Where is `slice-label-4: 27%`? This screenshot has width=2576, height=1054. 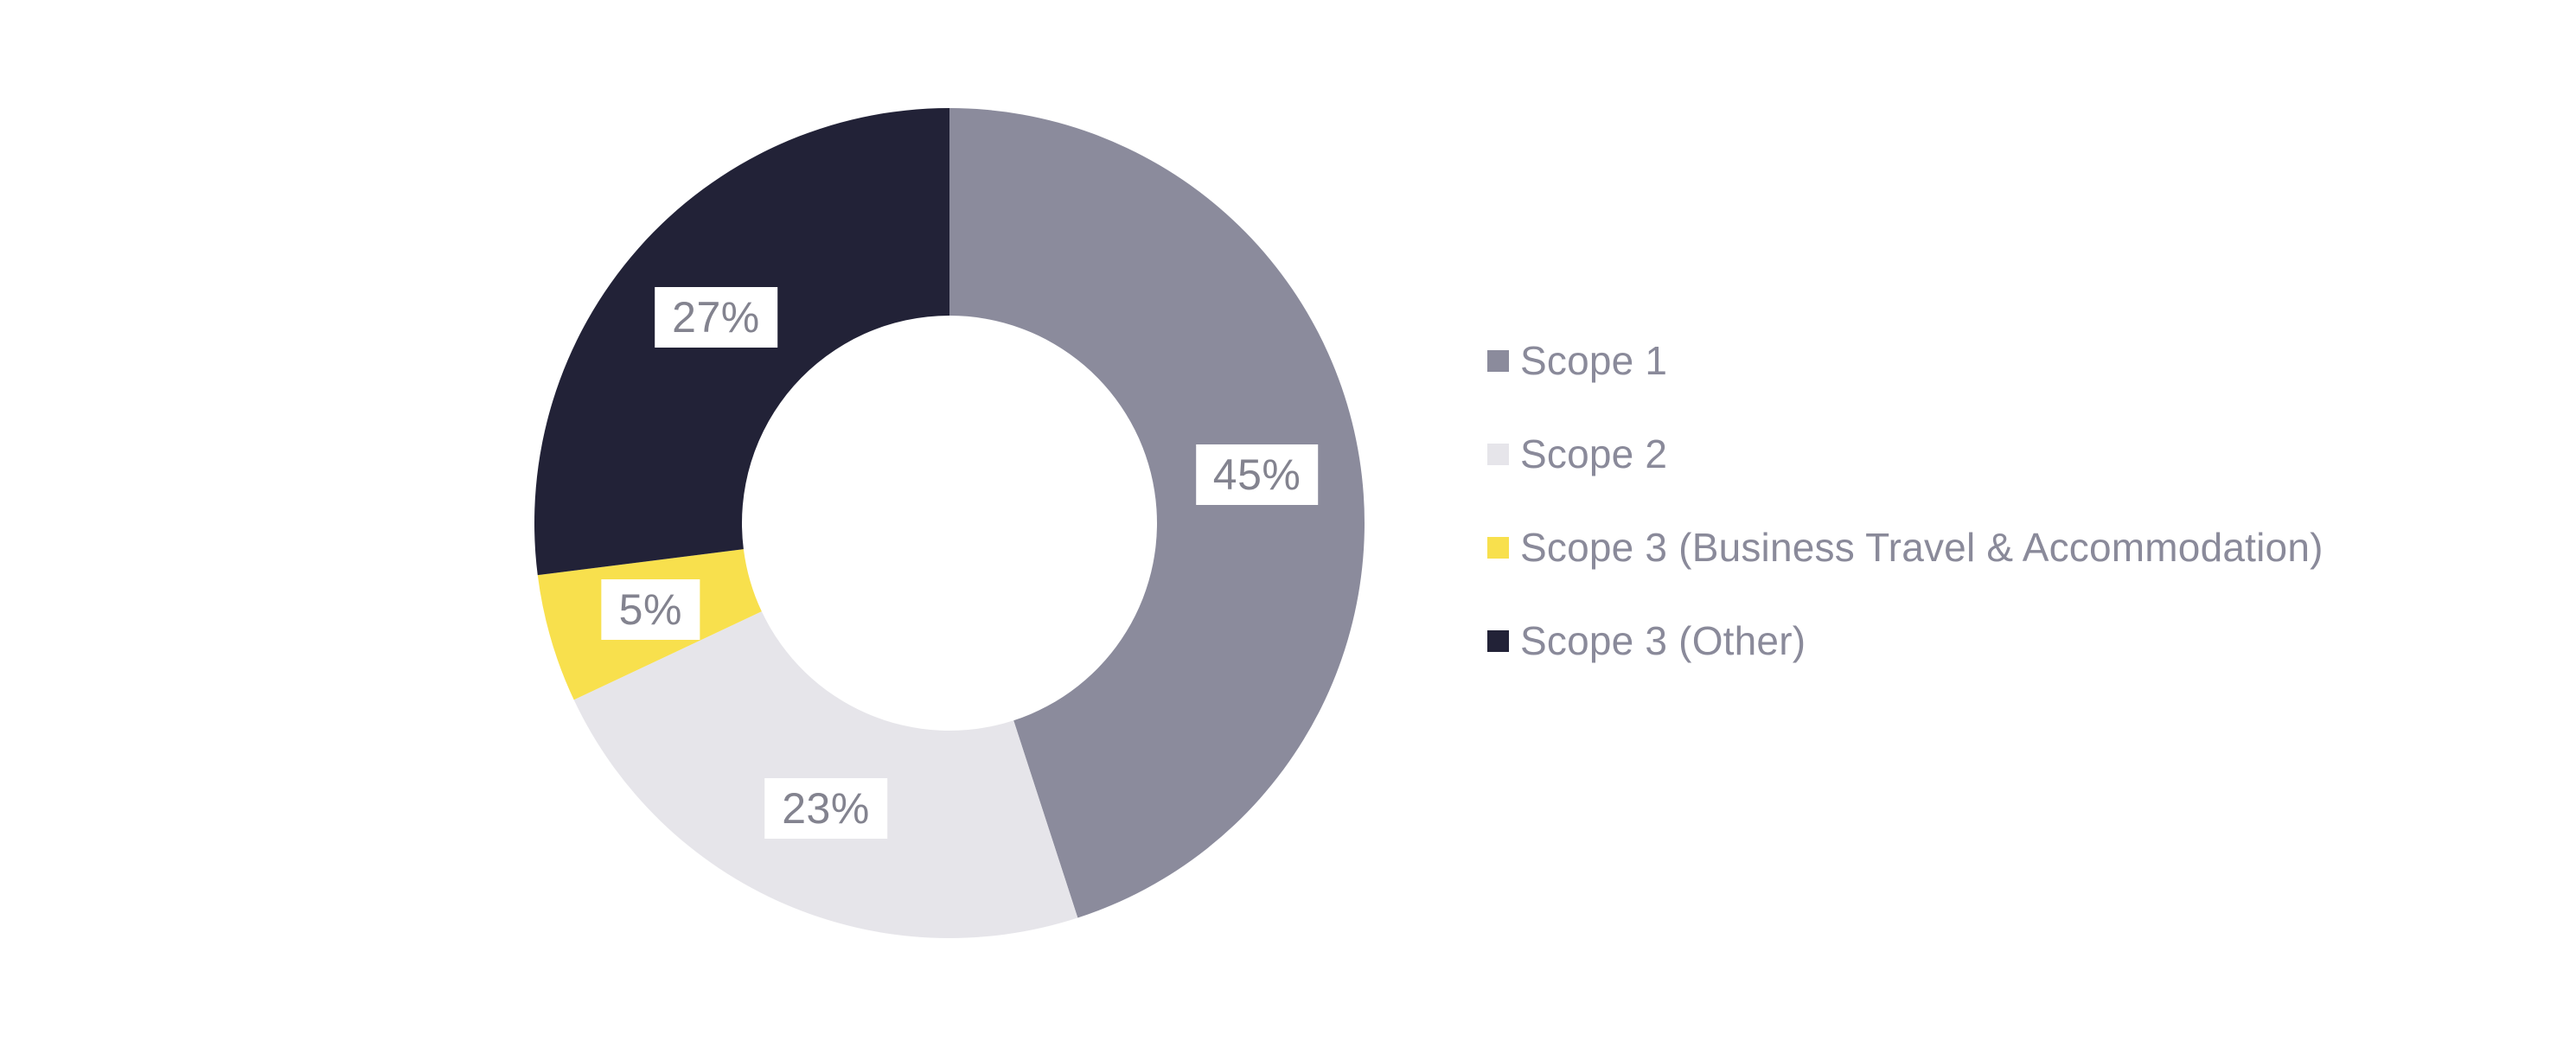
slice-label-4: 27% is located at coordinates (716, 317).